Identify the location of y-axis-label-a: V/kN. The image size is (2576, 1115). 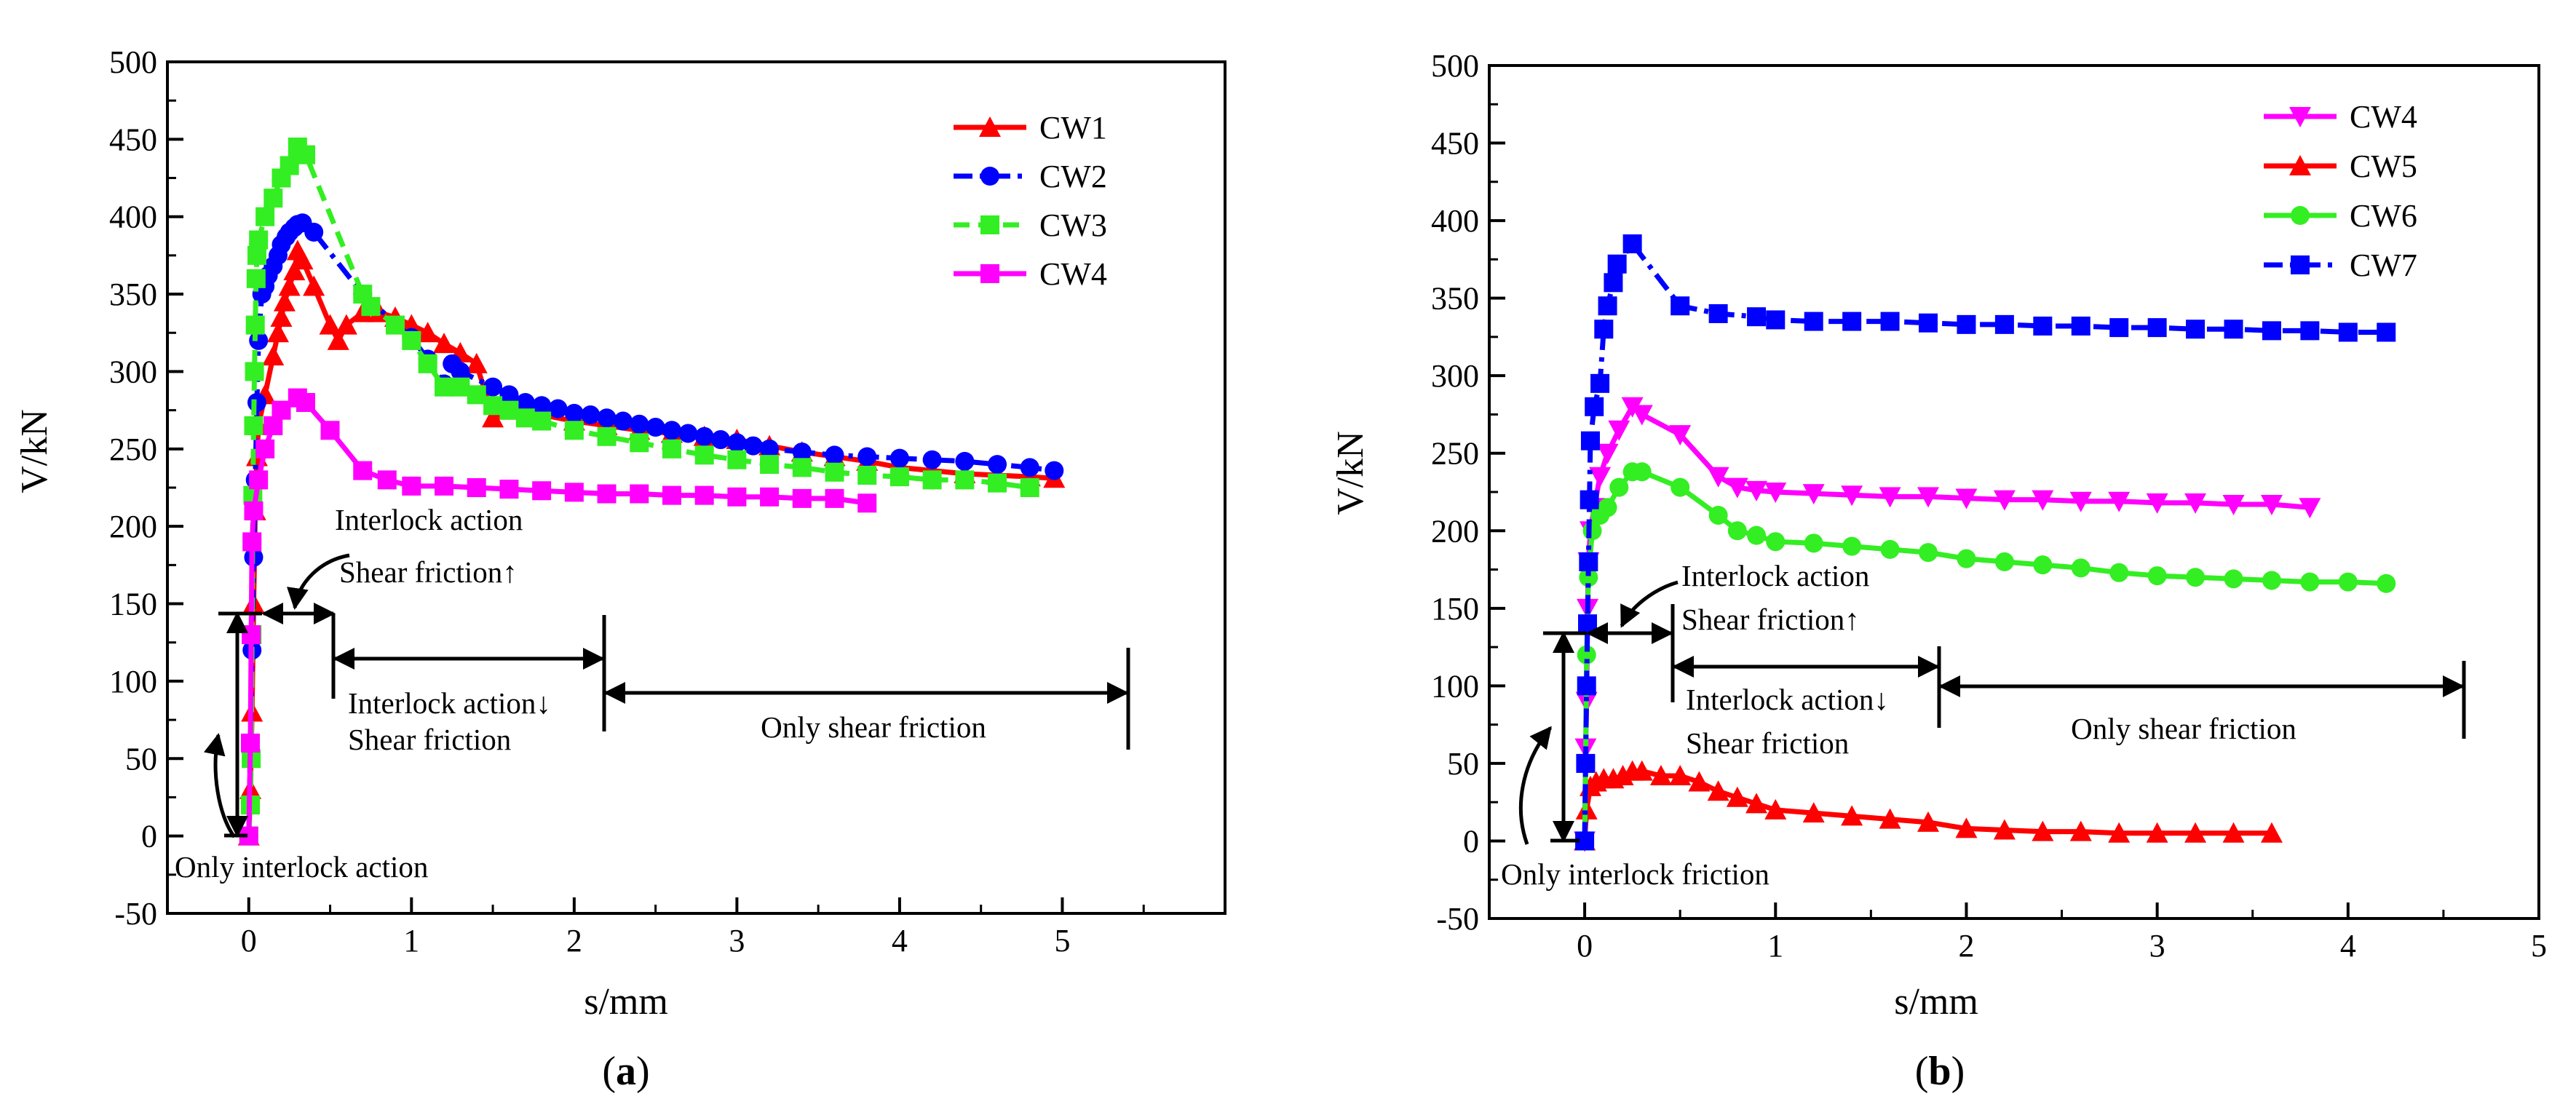
(34, 451).